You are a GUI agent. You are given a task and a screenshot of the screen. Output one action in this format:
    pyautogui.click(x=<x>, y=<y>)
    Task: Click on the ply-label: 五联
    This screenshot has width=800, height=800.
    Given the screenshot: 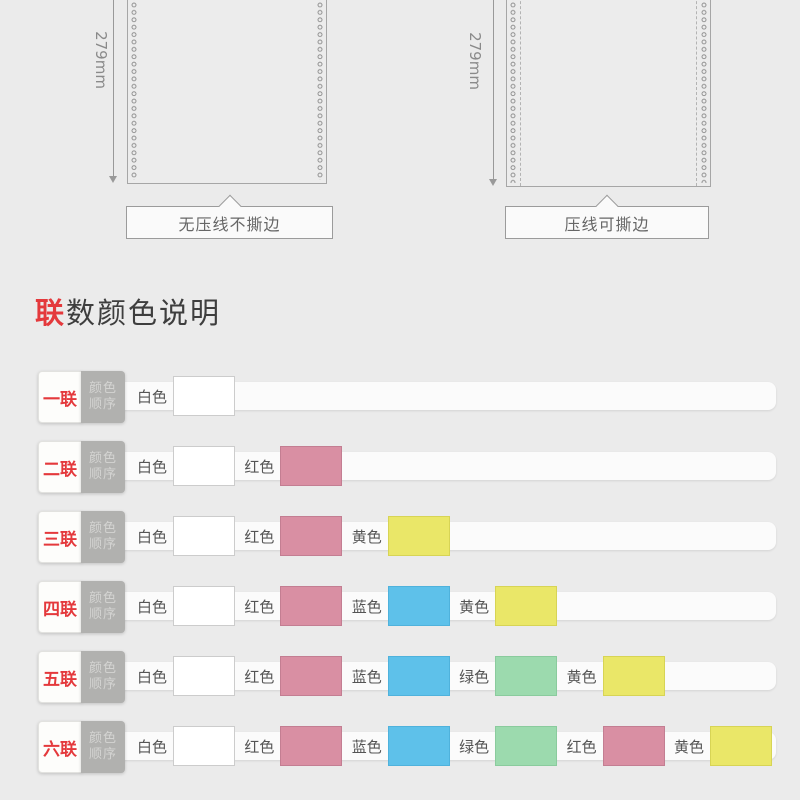 What is the action you would take?
    pyautogui.click(x=60, y=677)
    